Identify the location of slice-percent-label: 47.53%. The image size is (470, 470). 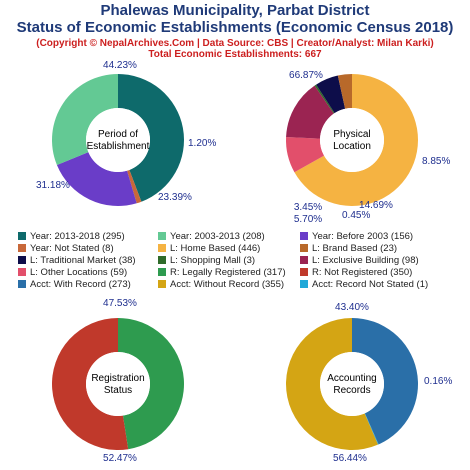
(120, 303).